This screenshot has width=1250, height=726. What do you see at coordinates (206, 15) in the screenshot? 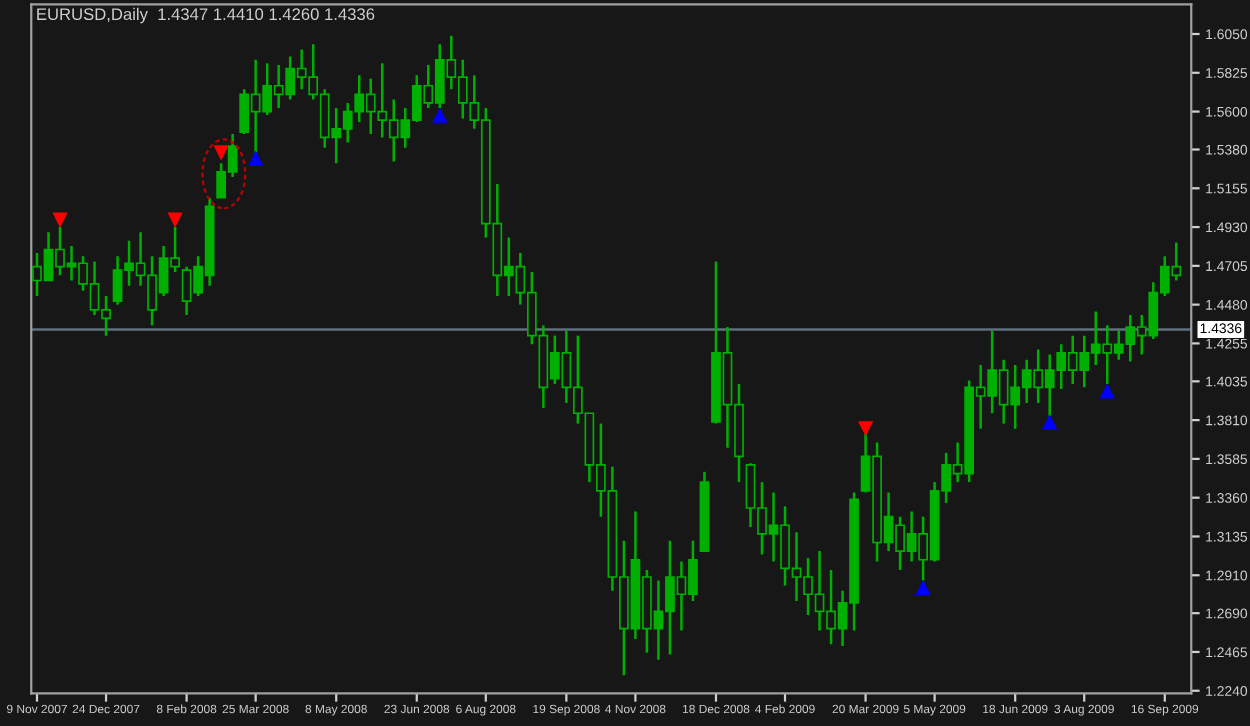
I see `chart-title: EURUSD,Daily 1.4347 1.4410 1.4260 1.4336` at bounding box center [206, 15].